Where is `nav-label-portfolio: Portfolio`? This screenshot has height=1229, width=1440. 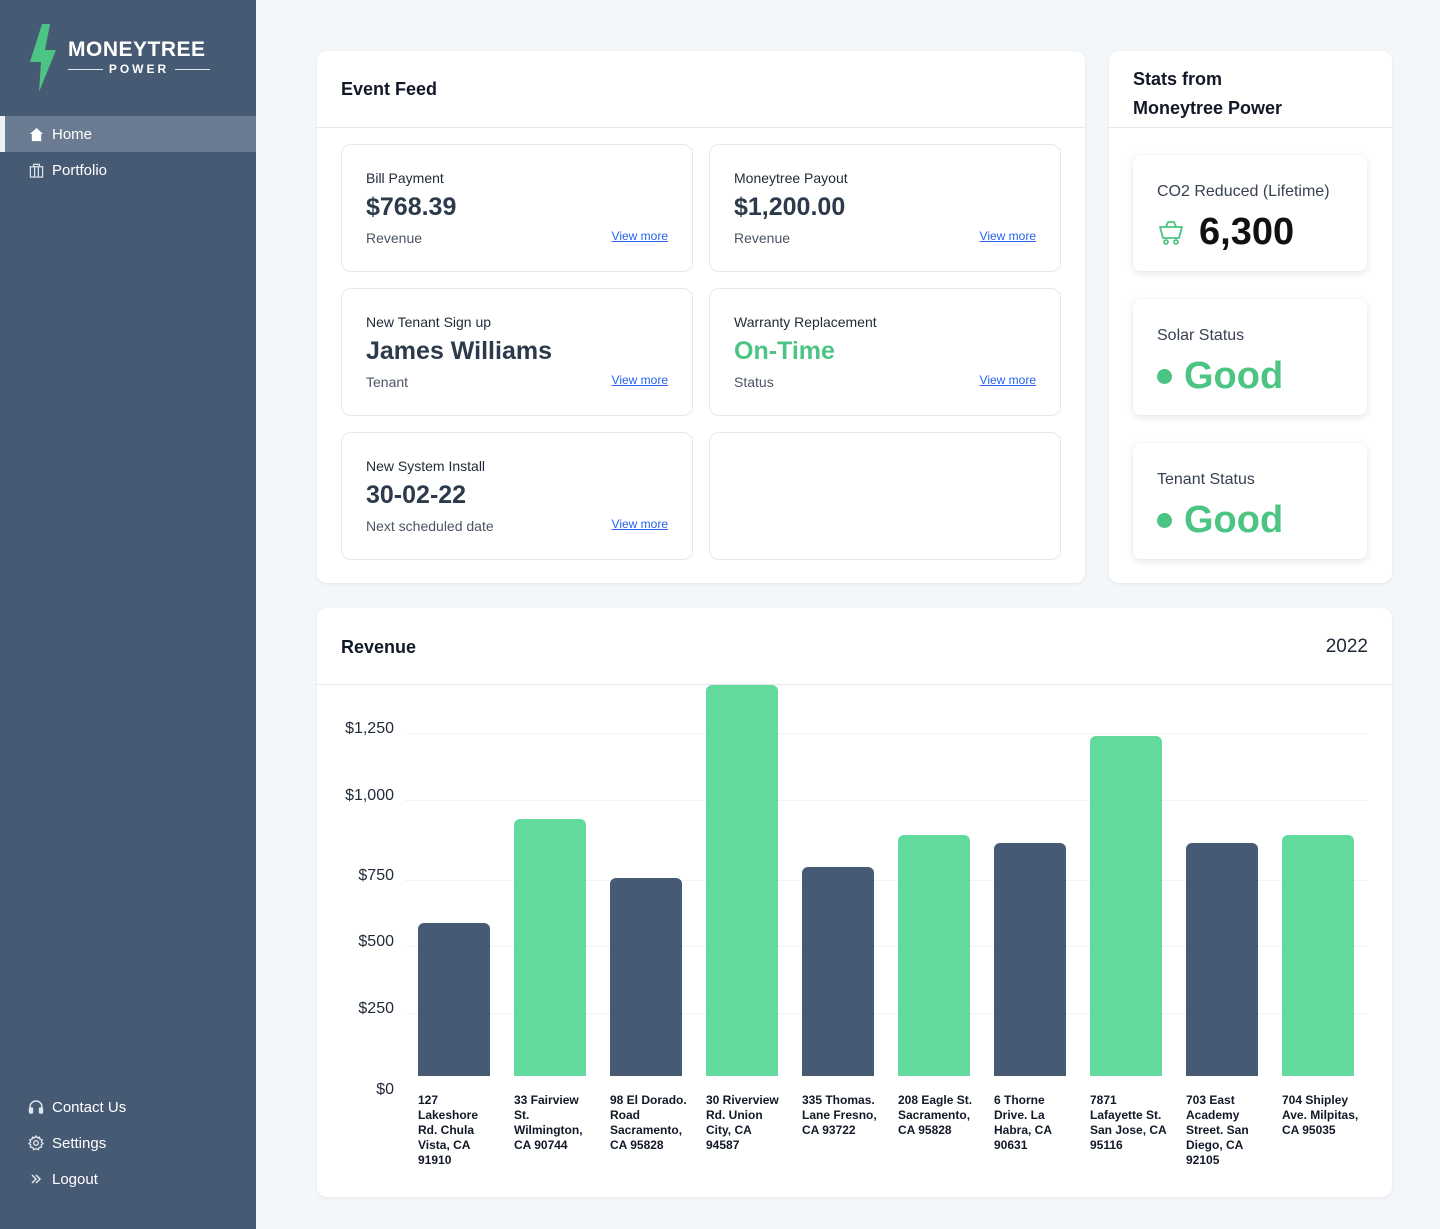
nav-label-portfolio: Portfolio is located at coordinates (80, 170).